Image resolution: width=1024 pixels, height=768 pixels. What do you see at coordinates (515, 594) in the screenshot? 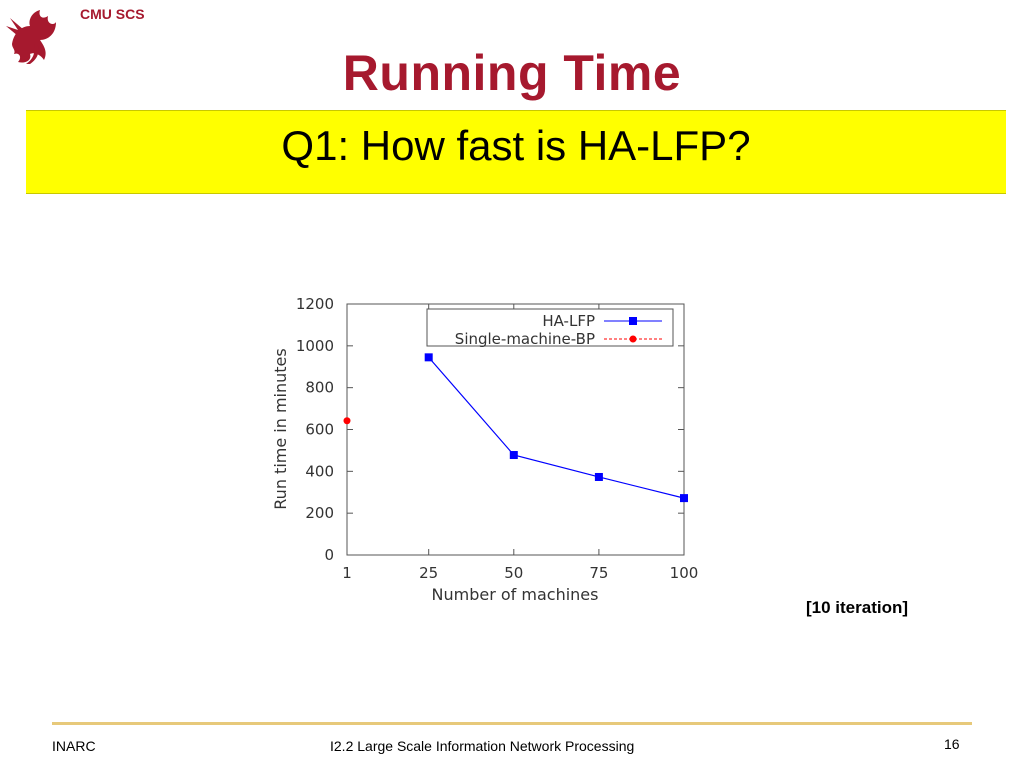
I see `x-axis-label: Number of machines` at bounding box center [515, 594].